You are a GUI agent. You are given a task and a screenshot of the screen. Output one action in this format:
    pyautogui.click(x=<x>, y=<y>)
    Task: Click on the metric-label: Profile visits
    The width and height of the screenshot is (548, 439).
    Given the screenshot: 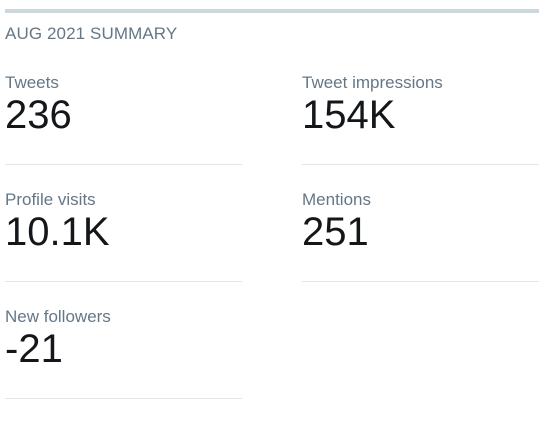 What is the action you would take?
    pyautogui.click(x=50, y=199)
    